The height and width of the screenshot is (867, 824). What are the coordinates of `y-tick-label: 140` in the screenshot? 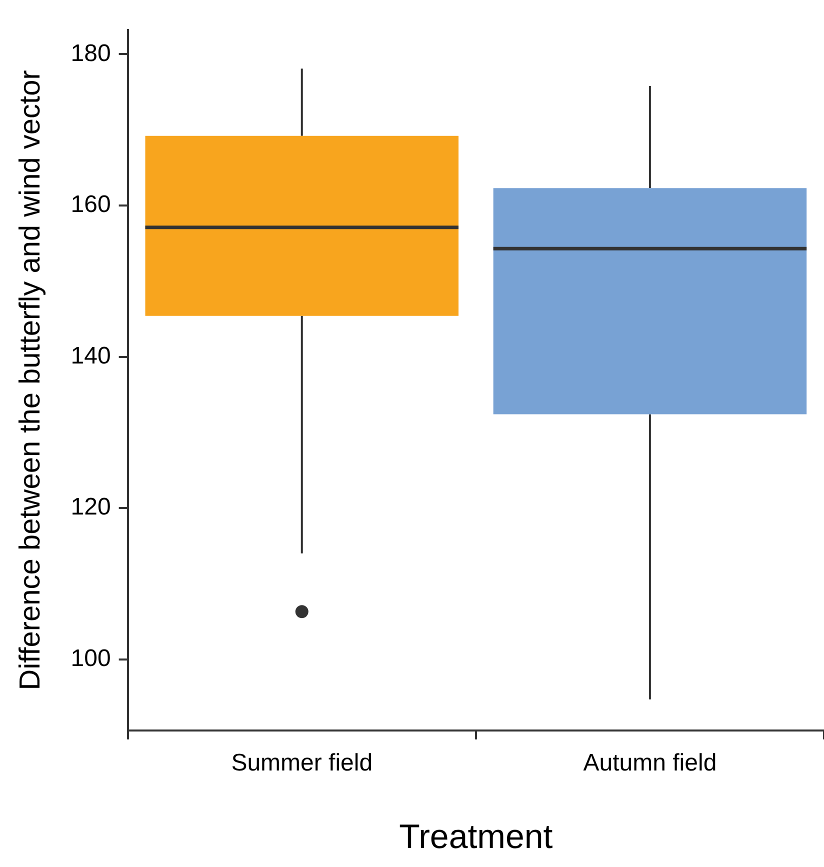 It's located at (90, 356).